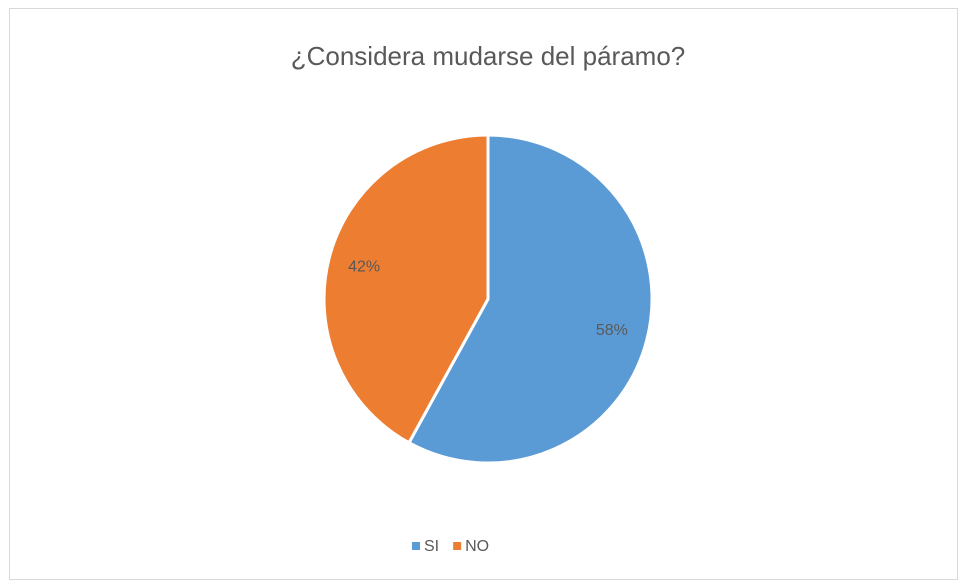 Image resolution: width=960 pixels, height=582 pixels. What do you see at coordinates (488, 56) in the screenshot?
I see `chart-title: ¿Considera mudarse del páramo?` at bounding box center [488, 56].